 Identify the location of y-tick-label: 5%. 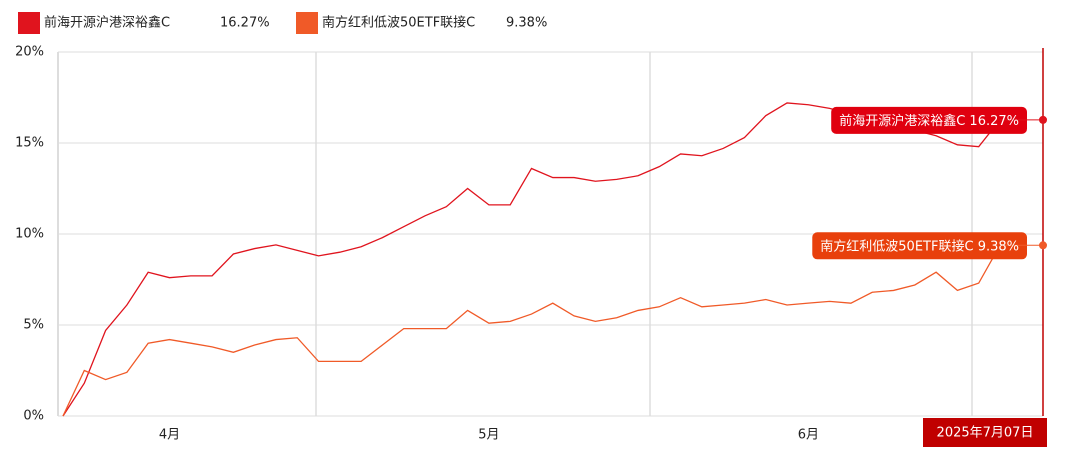
(33, 325).